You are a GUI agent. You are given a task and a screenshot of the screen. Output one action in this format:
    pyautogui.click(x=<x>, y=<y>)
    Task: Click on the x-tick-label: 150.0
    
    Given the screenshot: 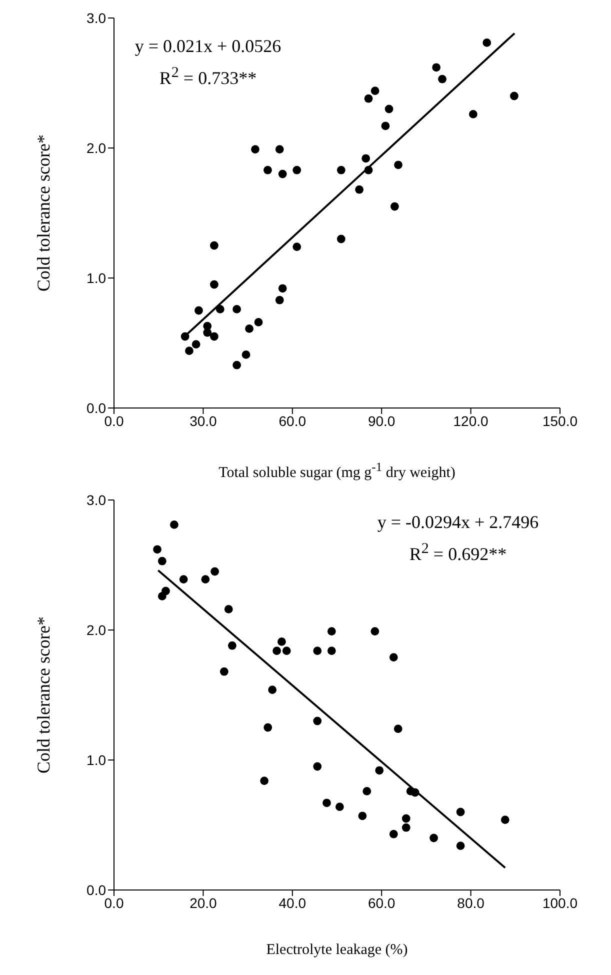 What is the action you would take?
    pyautogui.click(x=560, y=420)
    